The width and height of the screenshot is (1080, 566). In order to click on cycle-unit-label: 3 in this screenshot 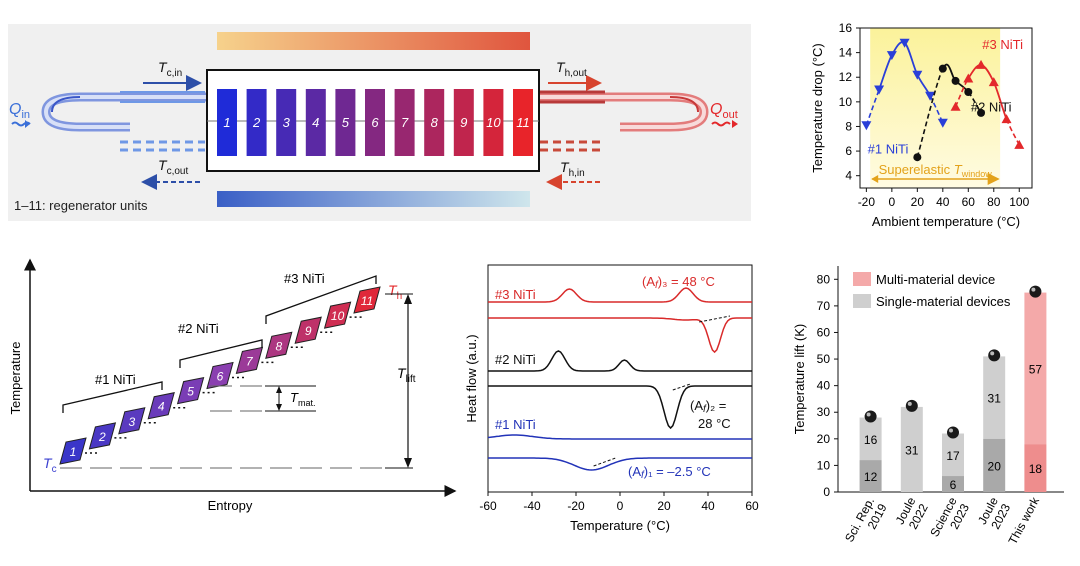, I will do `click(131, 422)`.